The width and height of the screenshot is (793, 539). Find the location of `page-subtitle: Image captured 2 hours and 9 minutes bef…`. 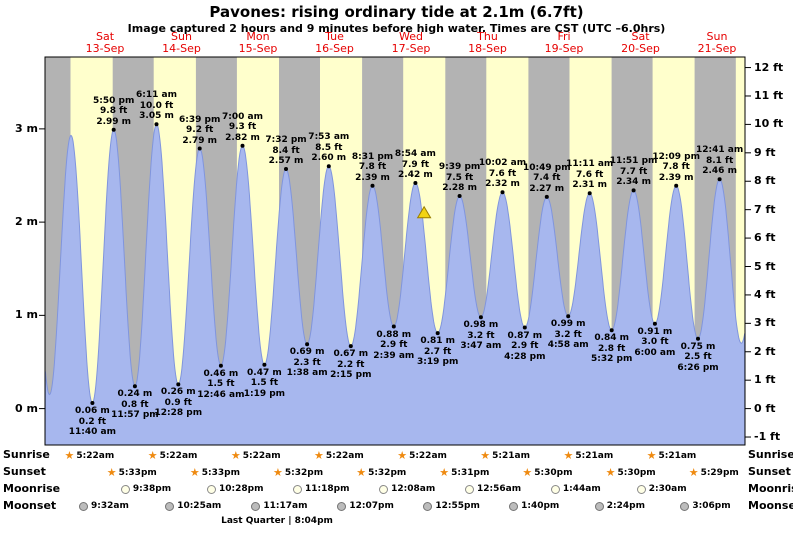

page-subtitle: Image captured 2 hours and 9 minutes bef… is located at coordinates (396, 28).